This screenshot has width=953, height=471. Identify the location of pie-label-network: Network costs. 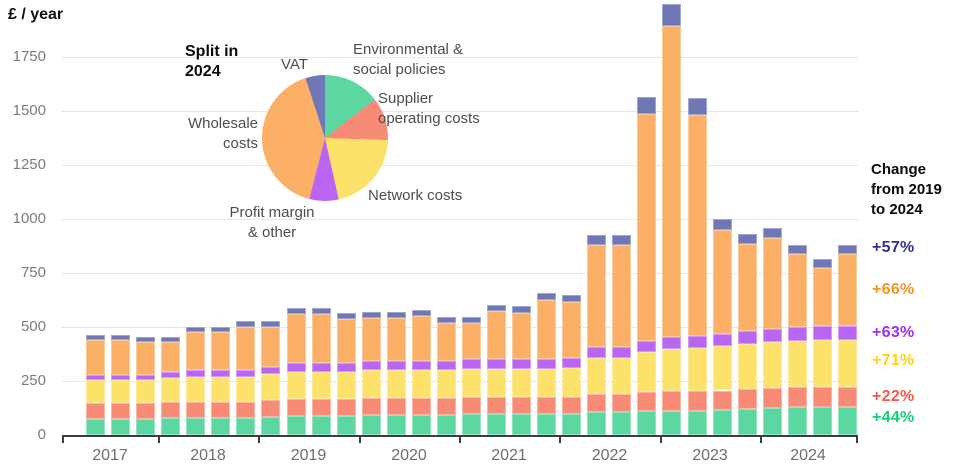
(415, 195).